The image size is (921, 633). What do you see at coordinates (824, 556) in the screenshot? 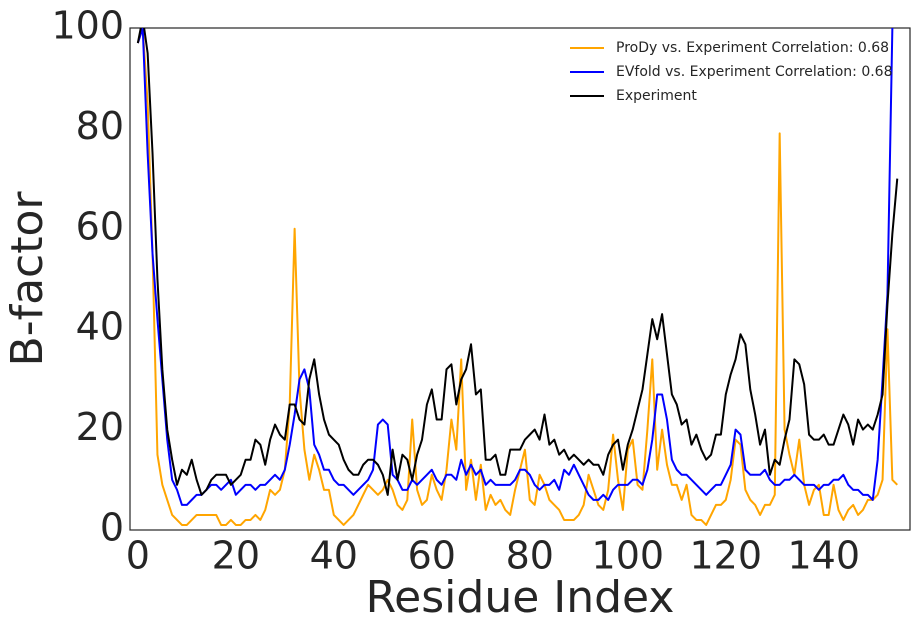
I see `x-tick-label: 140` at bounding box center [824, 556].